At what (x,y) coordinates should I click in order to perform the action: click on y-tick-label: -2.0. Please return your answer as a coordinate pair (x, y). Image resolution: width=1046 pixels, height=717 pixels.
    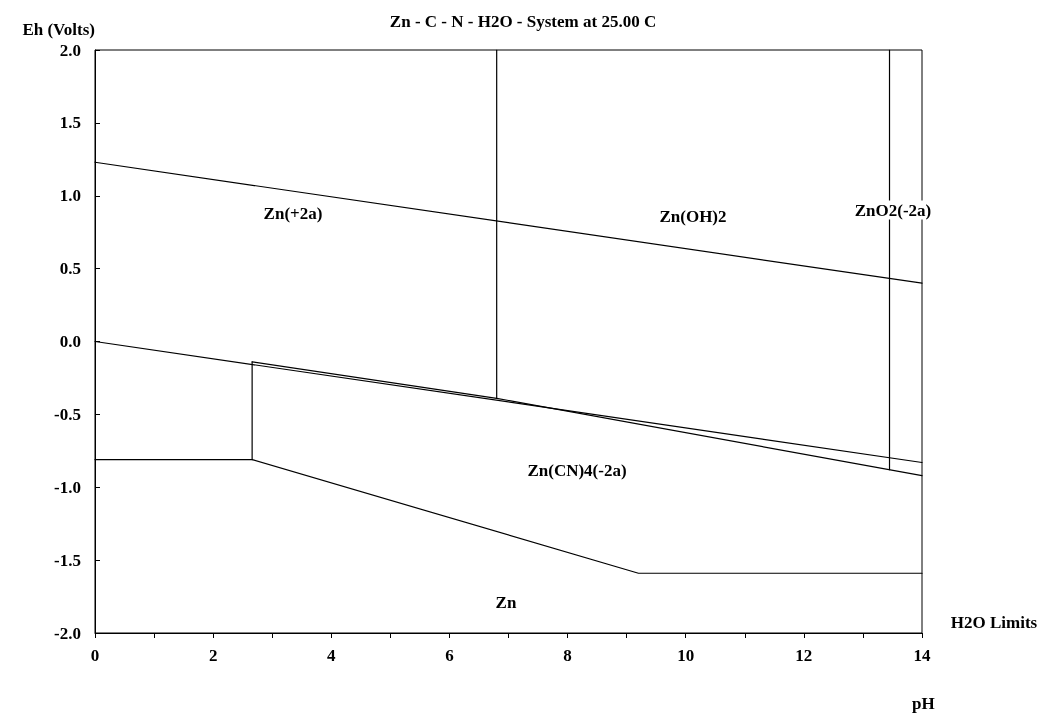
    Looking at the image, I should click on (67, 633).